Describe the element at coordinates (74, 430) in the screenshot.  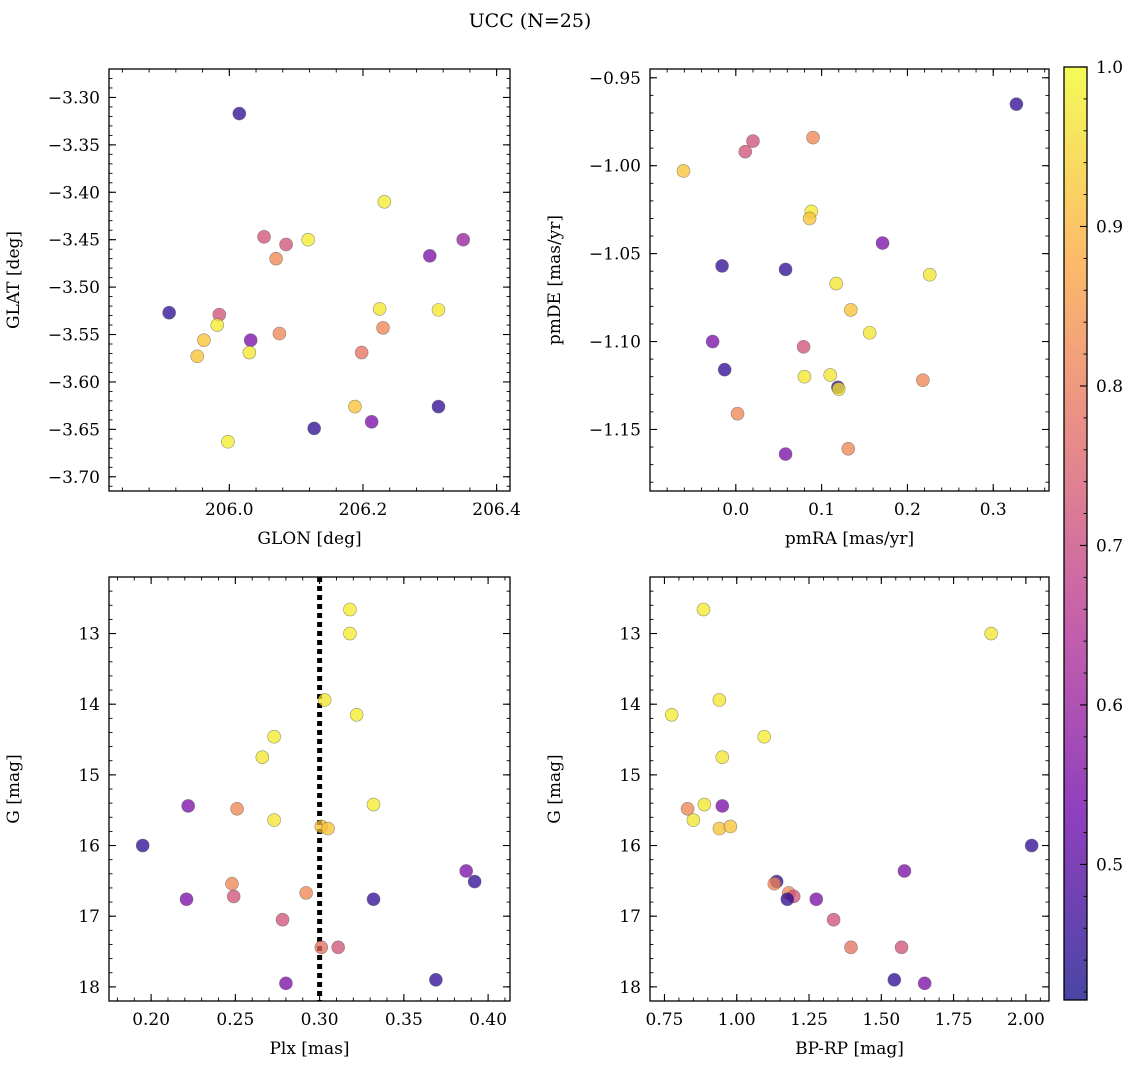
I see `y-tick-label: −3.65` at that location.